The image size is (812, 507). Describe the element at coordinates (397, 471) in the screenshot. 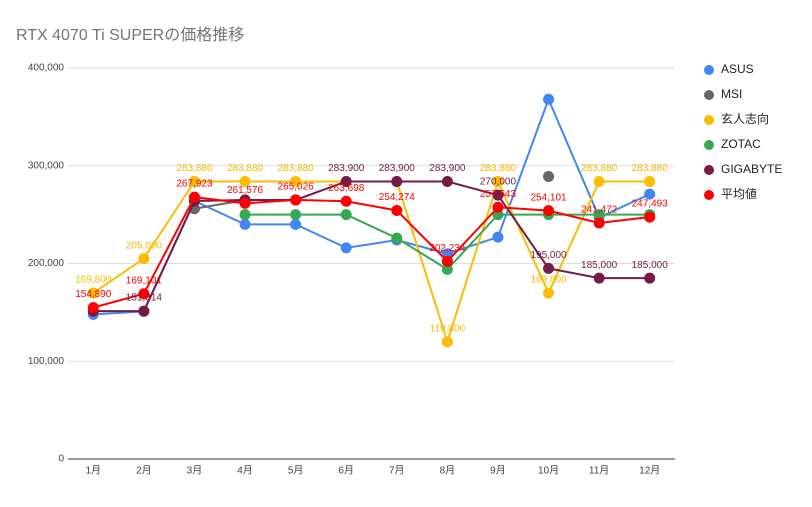

I see `x-tick-label: 7月` at that location.